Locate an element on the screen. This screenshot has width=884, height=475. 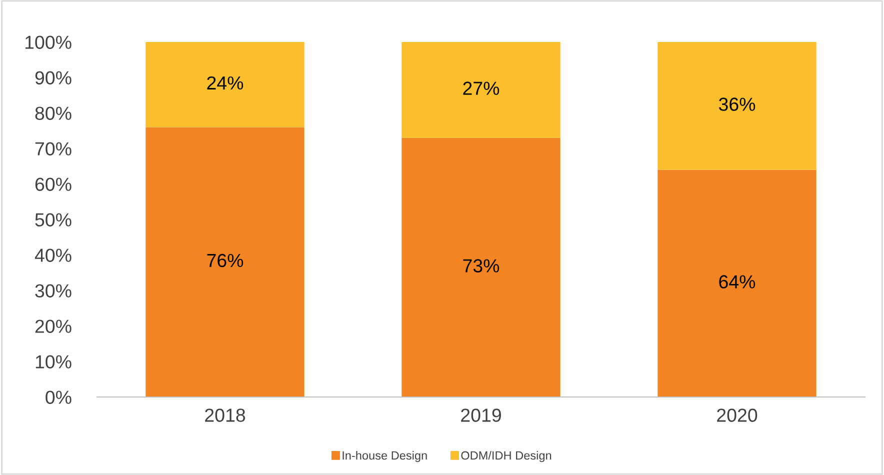
y-tick-label: 50% is located at coordinates (53, 219).